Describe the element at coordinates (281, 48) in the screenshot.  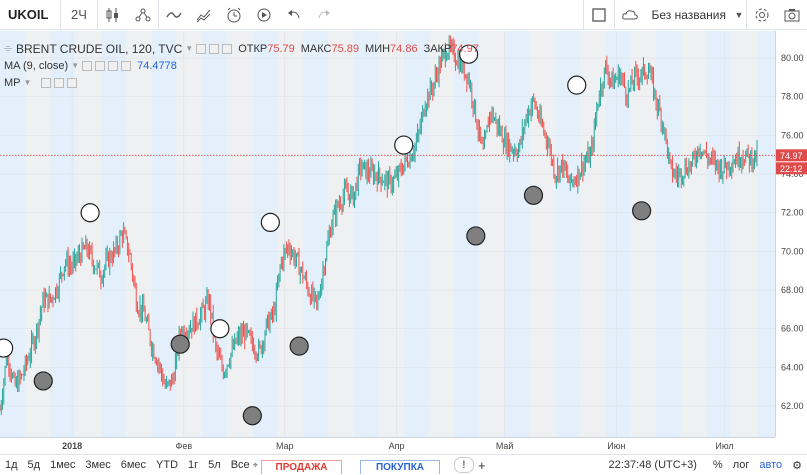
I see `open-value: 75.79` at that location.